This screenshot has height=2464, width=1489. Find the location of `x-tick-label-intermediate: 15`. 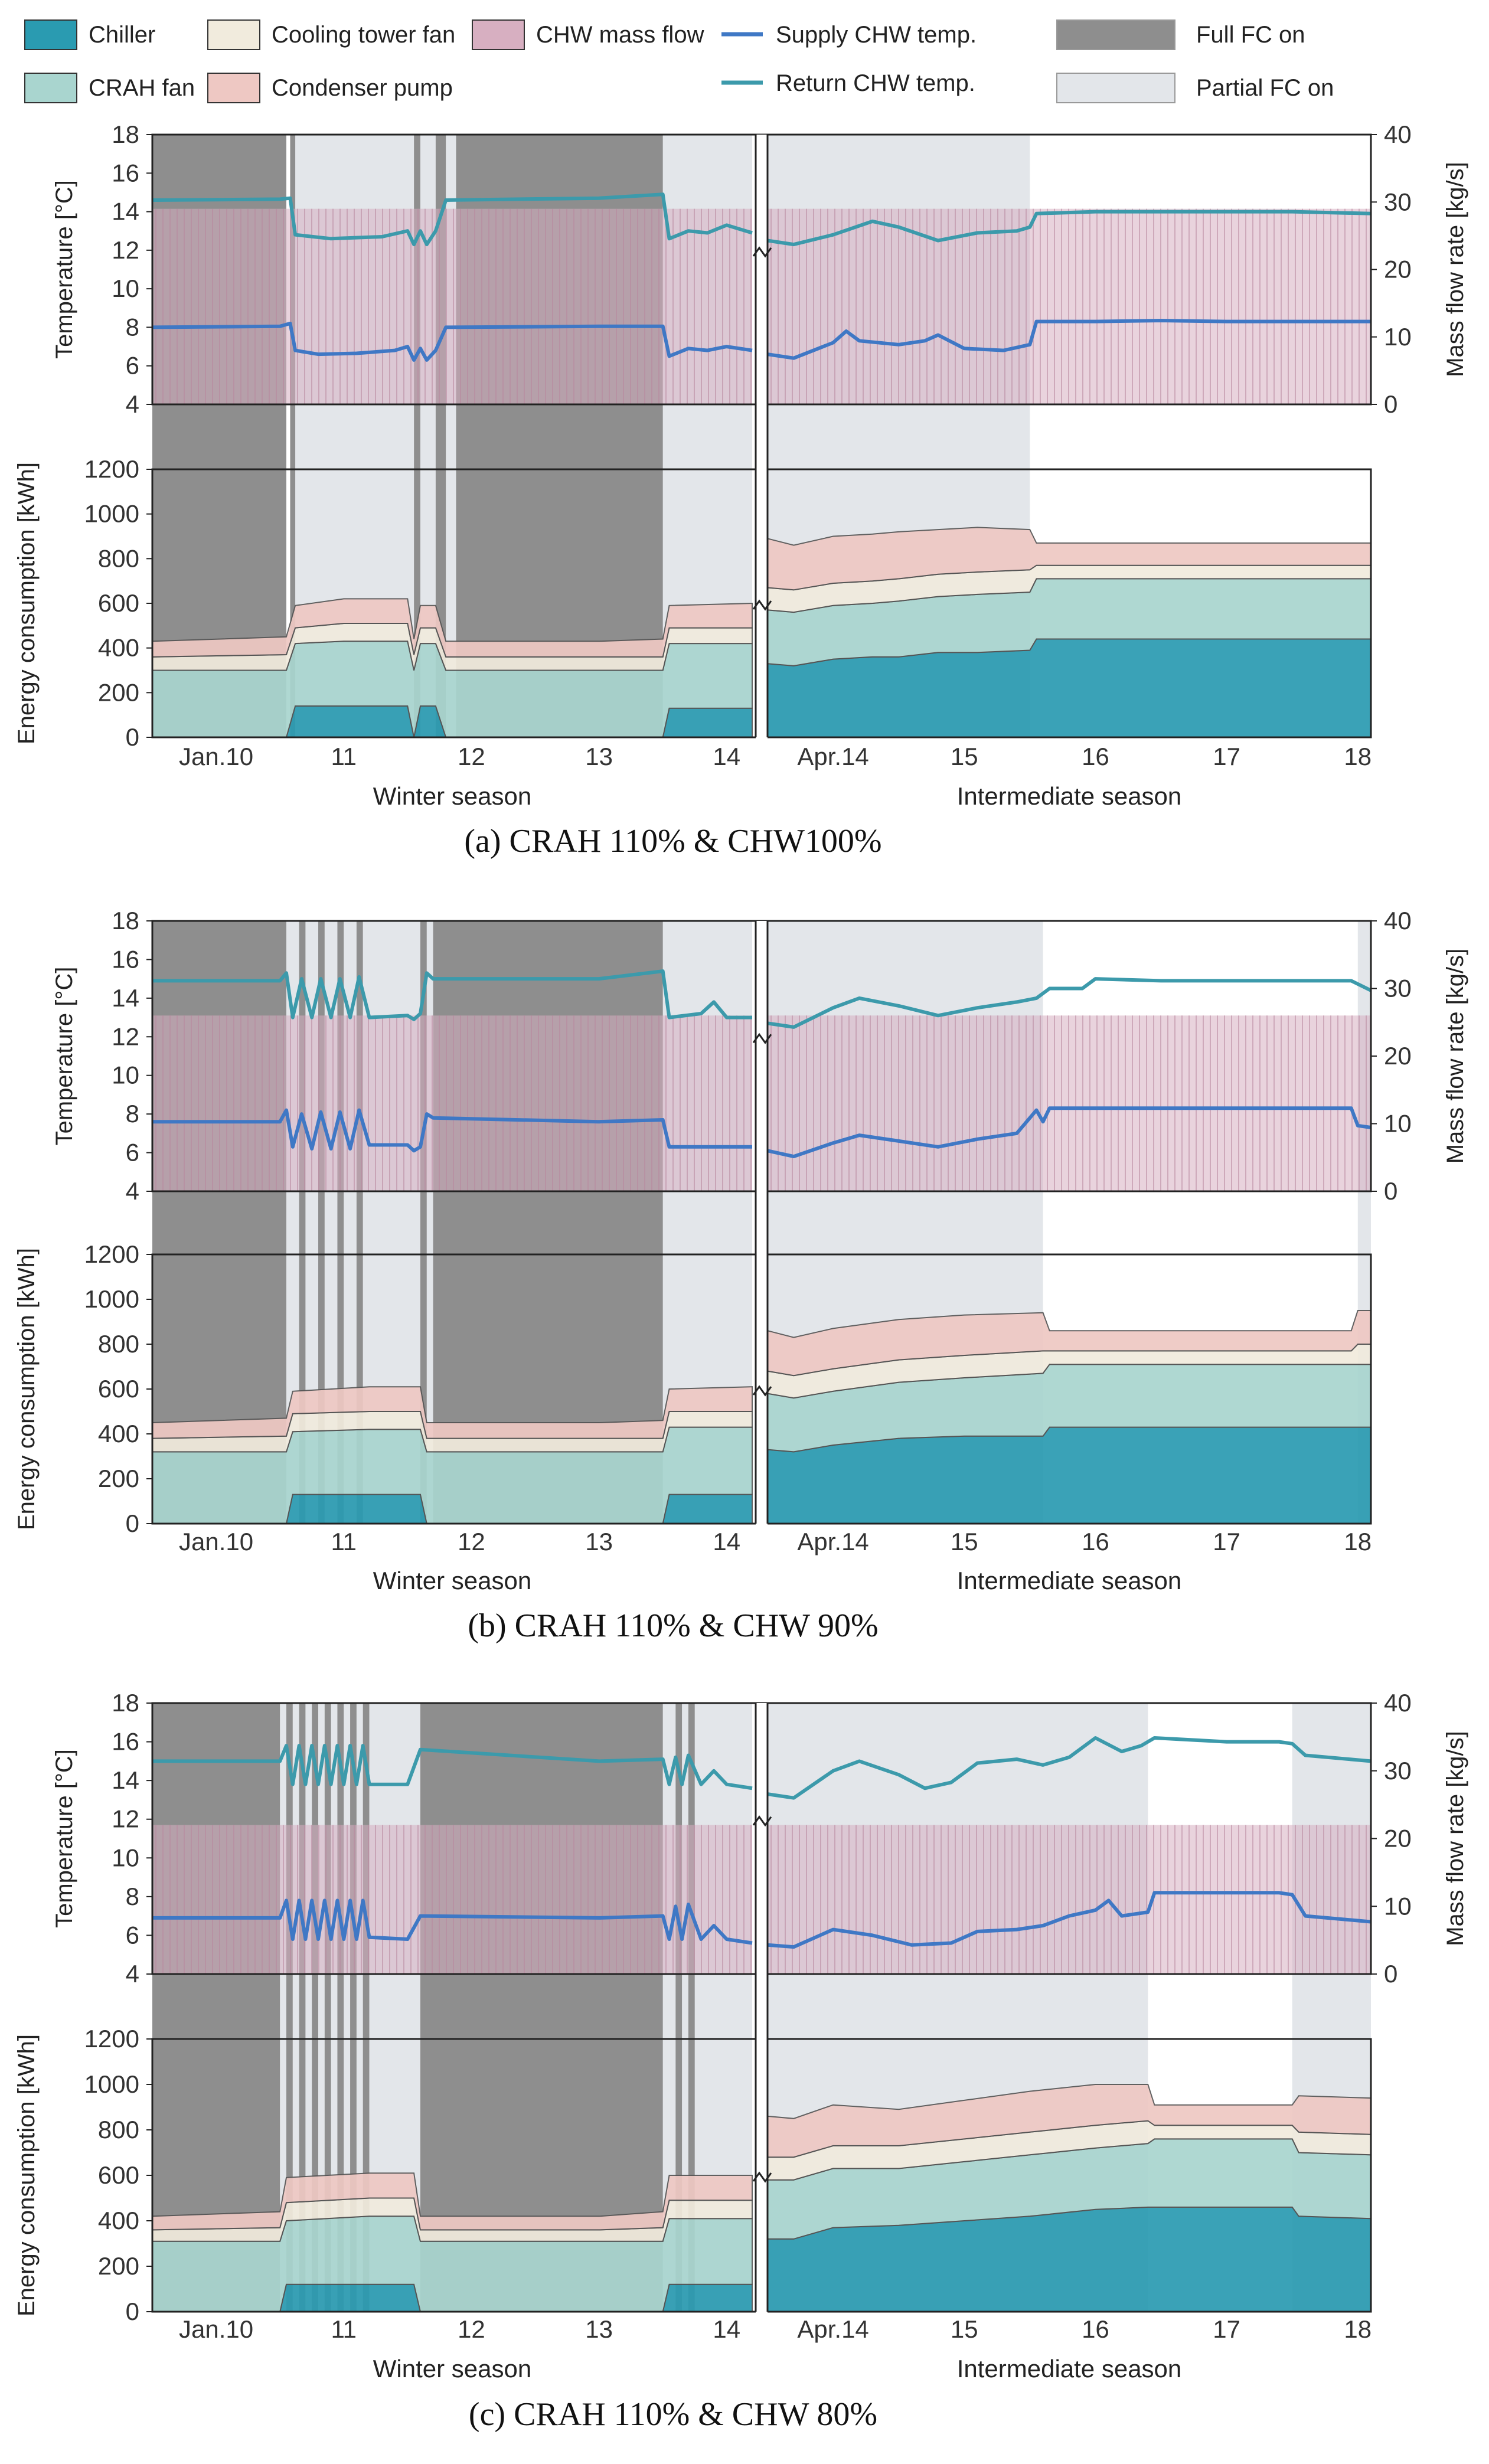

x-tick-label-intermediate: 15 is located at coordinates (965, 2329).